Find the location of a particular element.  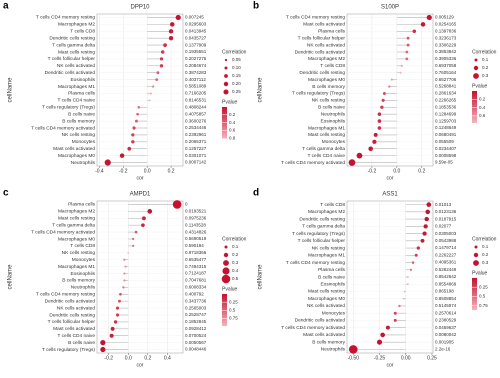

pvalue-label: 0.0234407 is located at coordinates (446, 148).